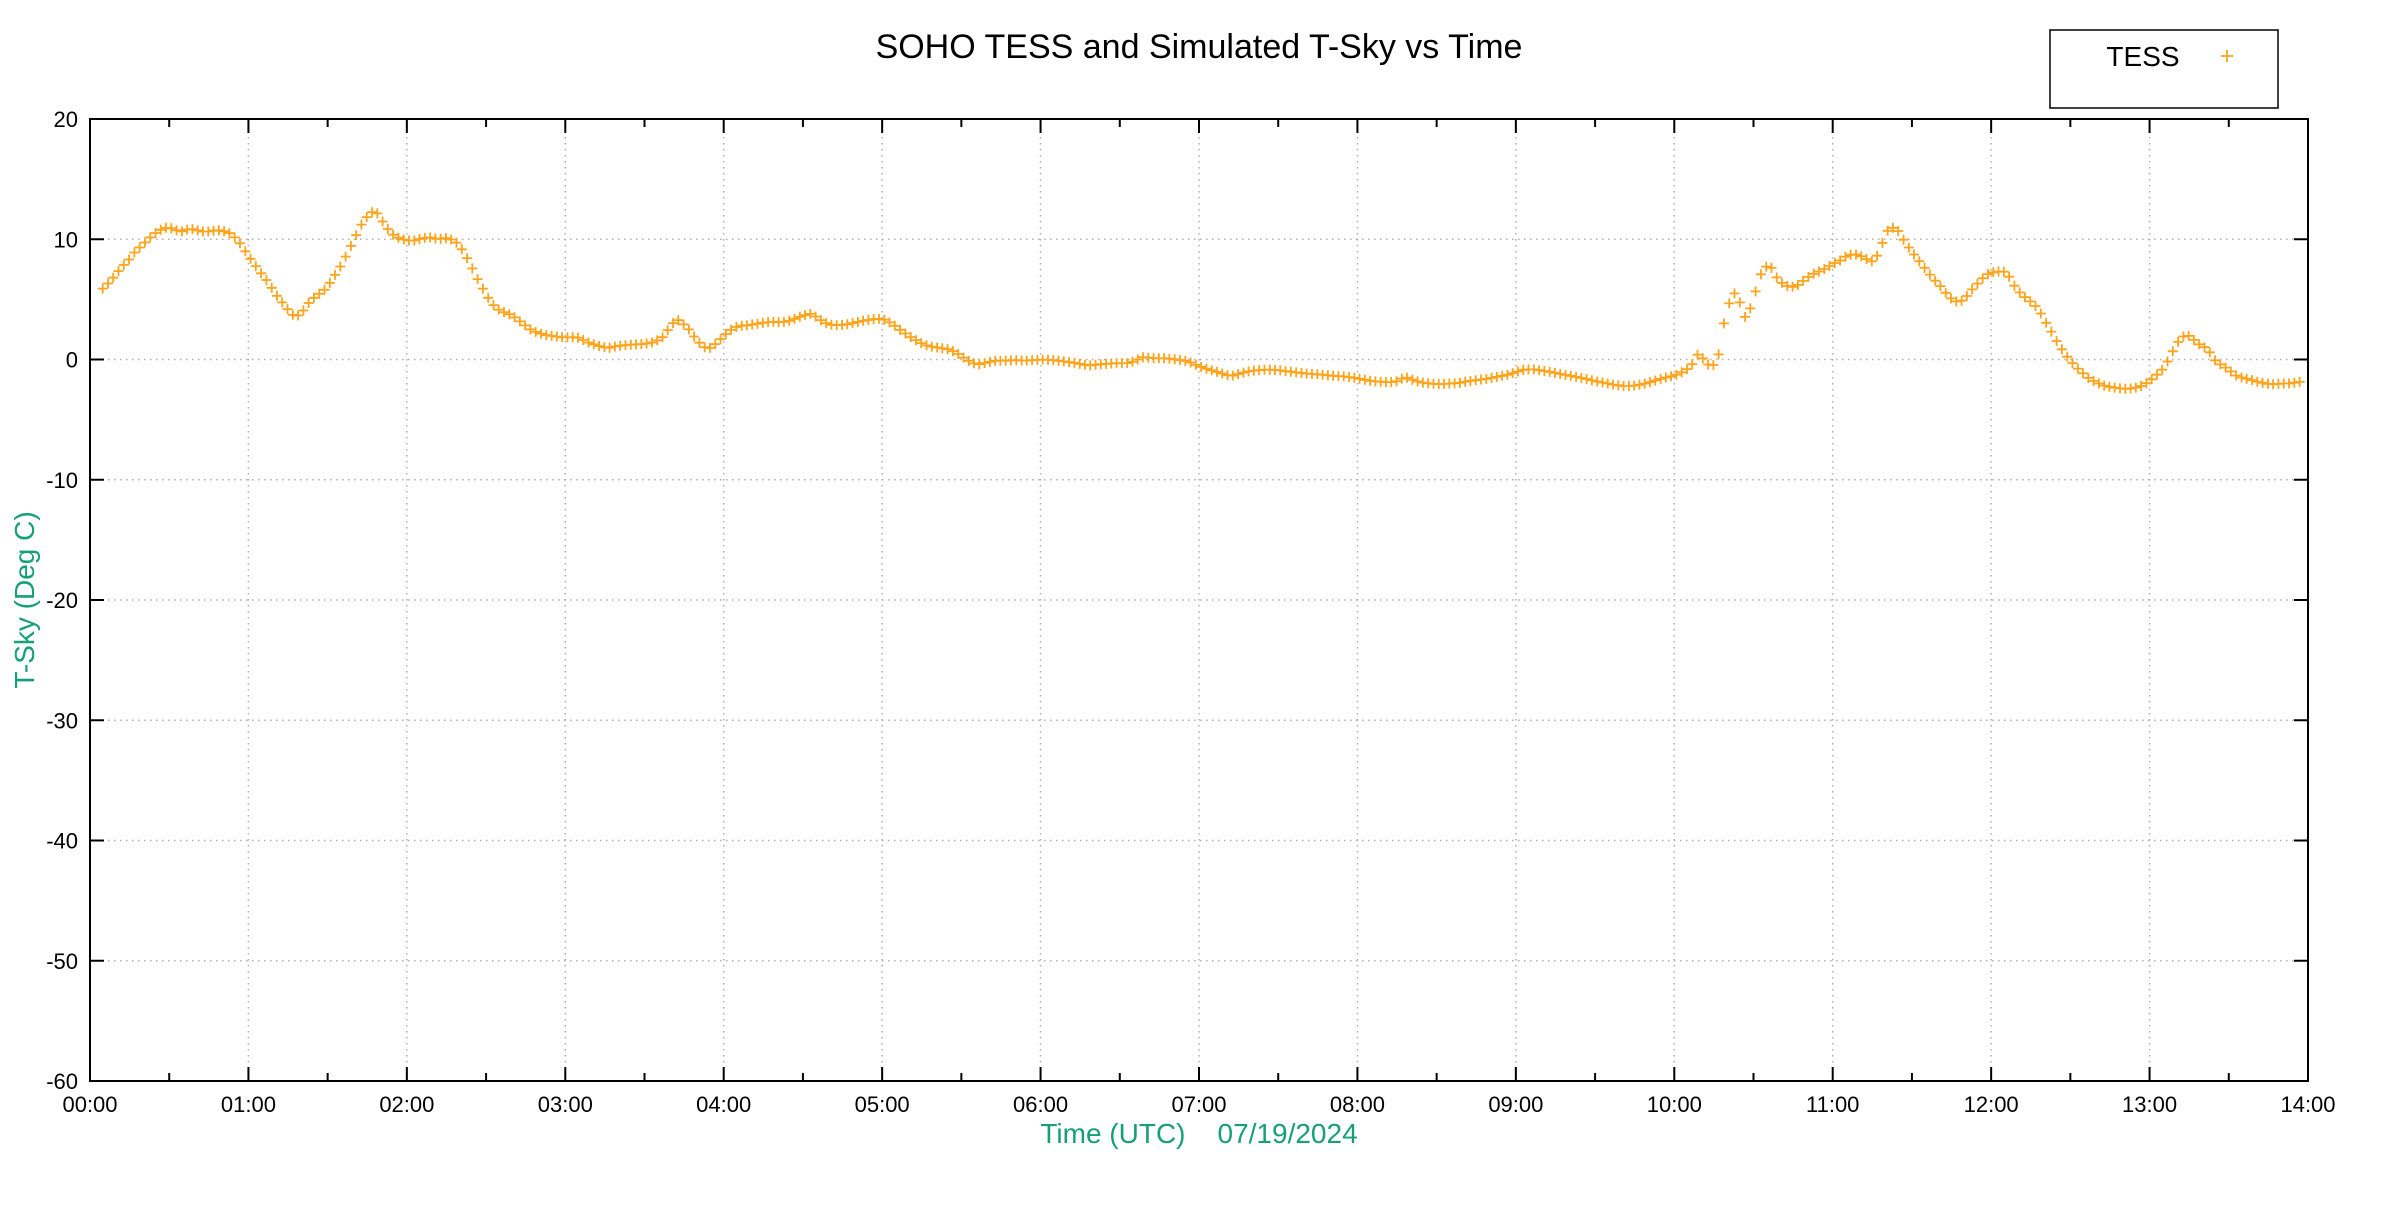  Describe the element at coordinates (2149, 1104) in the screenshot. I see `x-tick-label: 13:00` at that location.